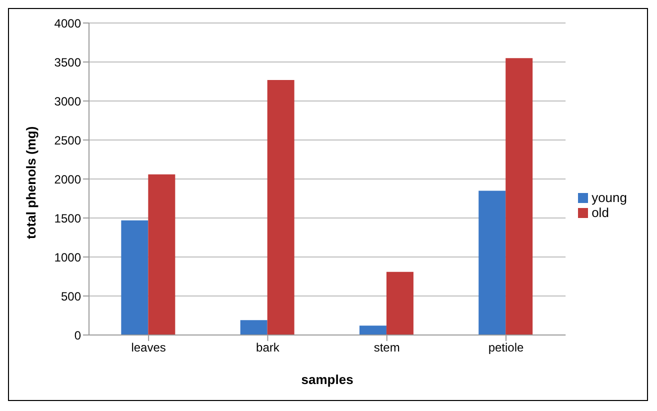  Describe the element at coordinates (68, 101) in the screenshot. I see `y-tick-label: 3000` at that location.